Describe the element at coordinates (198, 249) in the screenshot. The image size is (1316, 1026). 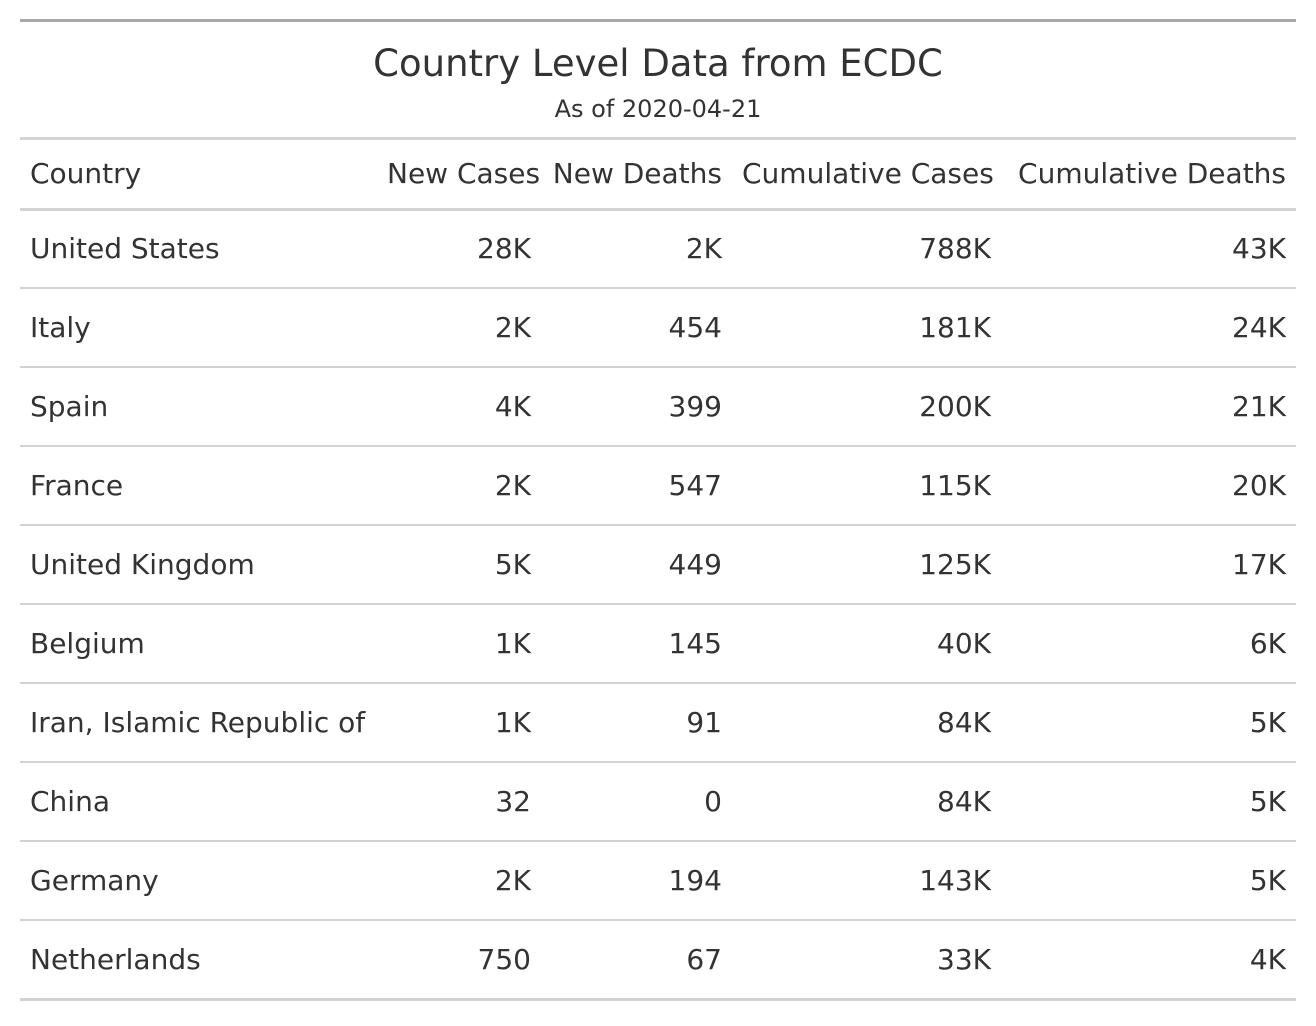
I see `cell-country: United States` at that location.